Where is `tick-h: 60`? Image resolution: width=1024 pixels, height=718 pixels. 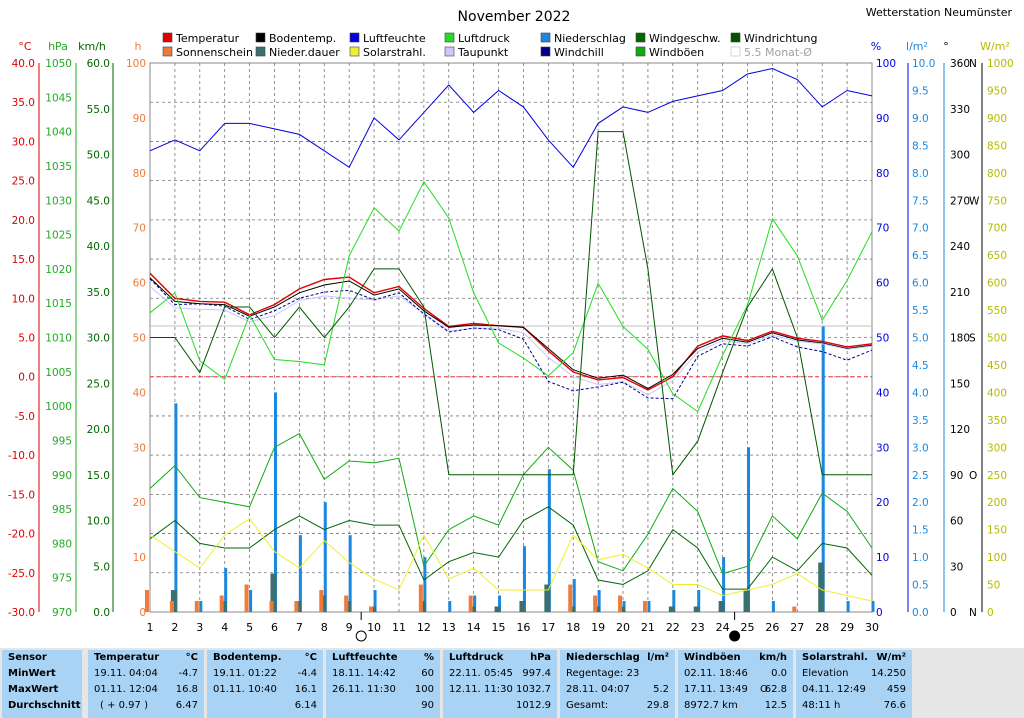
tick-h: 60 is located at coordinates (139, 284).